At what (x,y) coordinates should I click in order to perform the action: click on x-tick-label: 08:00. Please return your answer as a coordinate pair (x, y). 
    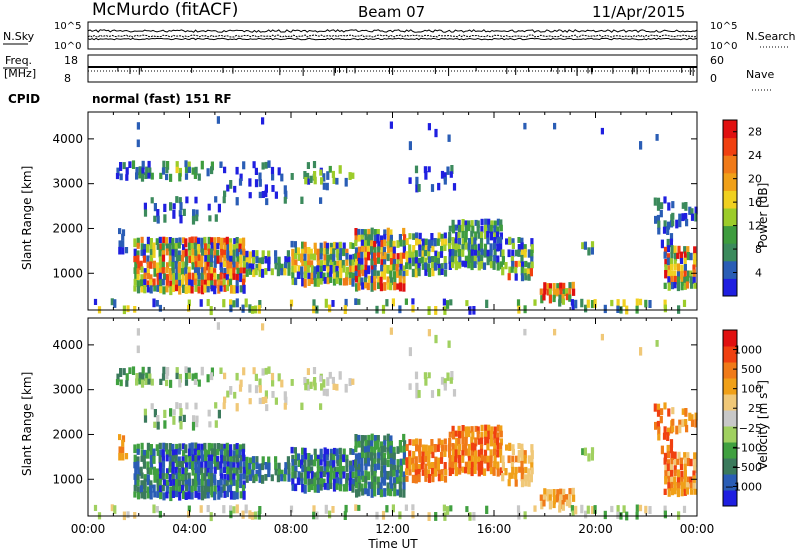
    Looking at the image, I should click on (291, 529).